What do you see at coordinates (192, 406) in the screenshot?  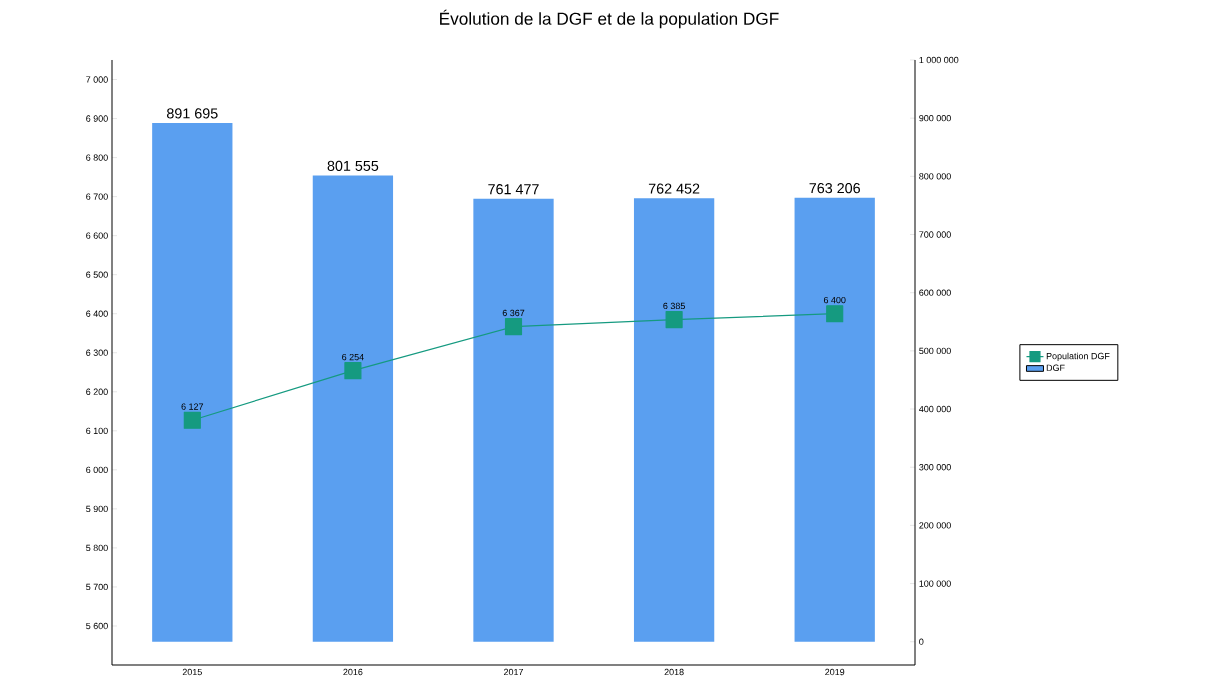 I see `data-label: 6 127` at bounding box center [192, 406].